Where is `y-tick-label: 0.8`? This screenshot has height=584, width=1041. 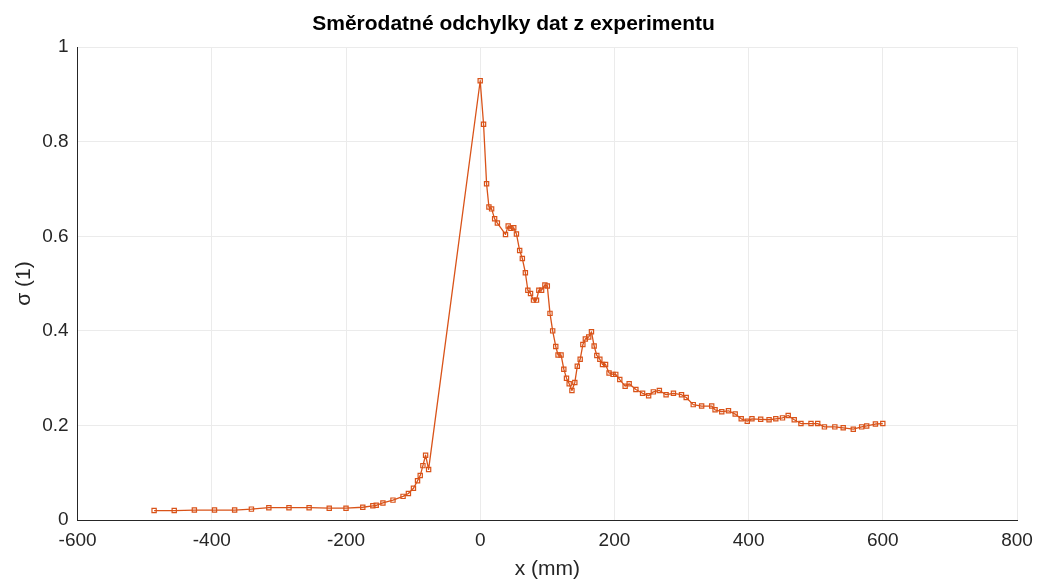
y-tick-label: 0.8 is located at coordinates (55, 140).